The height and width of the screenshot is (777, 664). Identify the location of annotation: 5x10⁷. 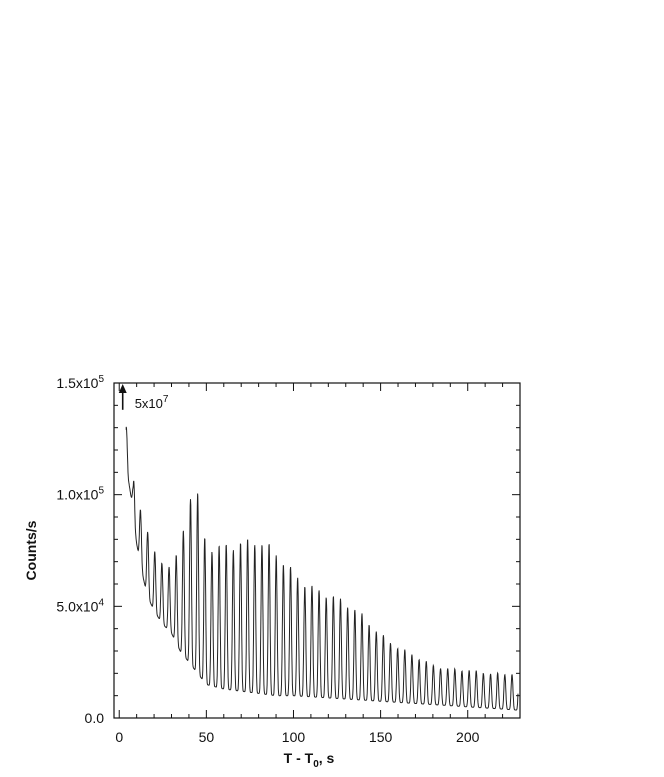
(143, 397).